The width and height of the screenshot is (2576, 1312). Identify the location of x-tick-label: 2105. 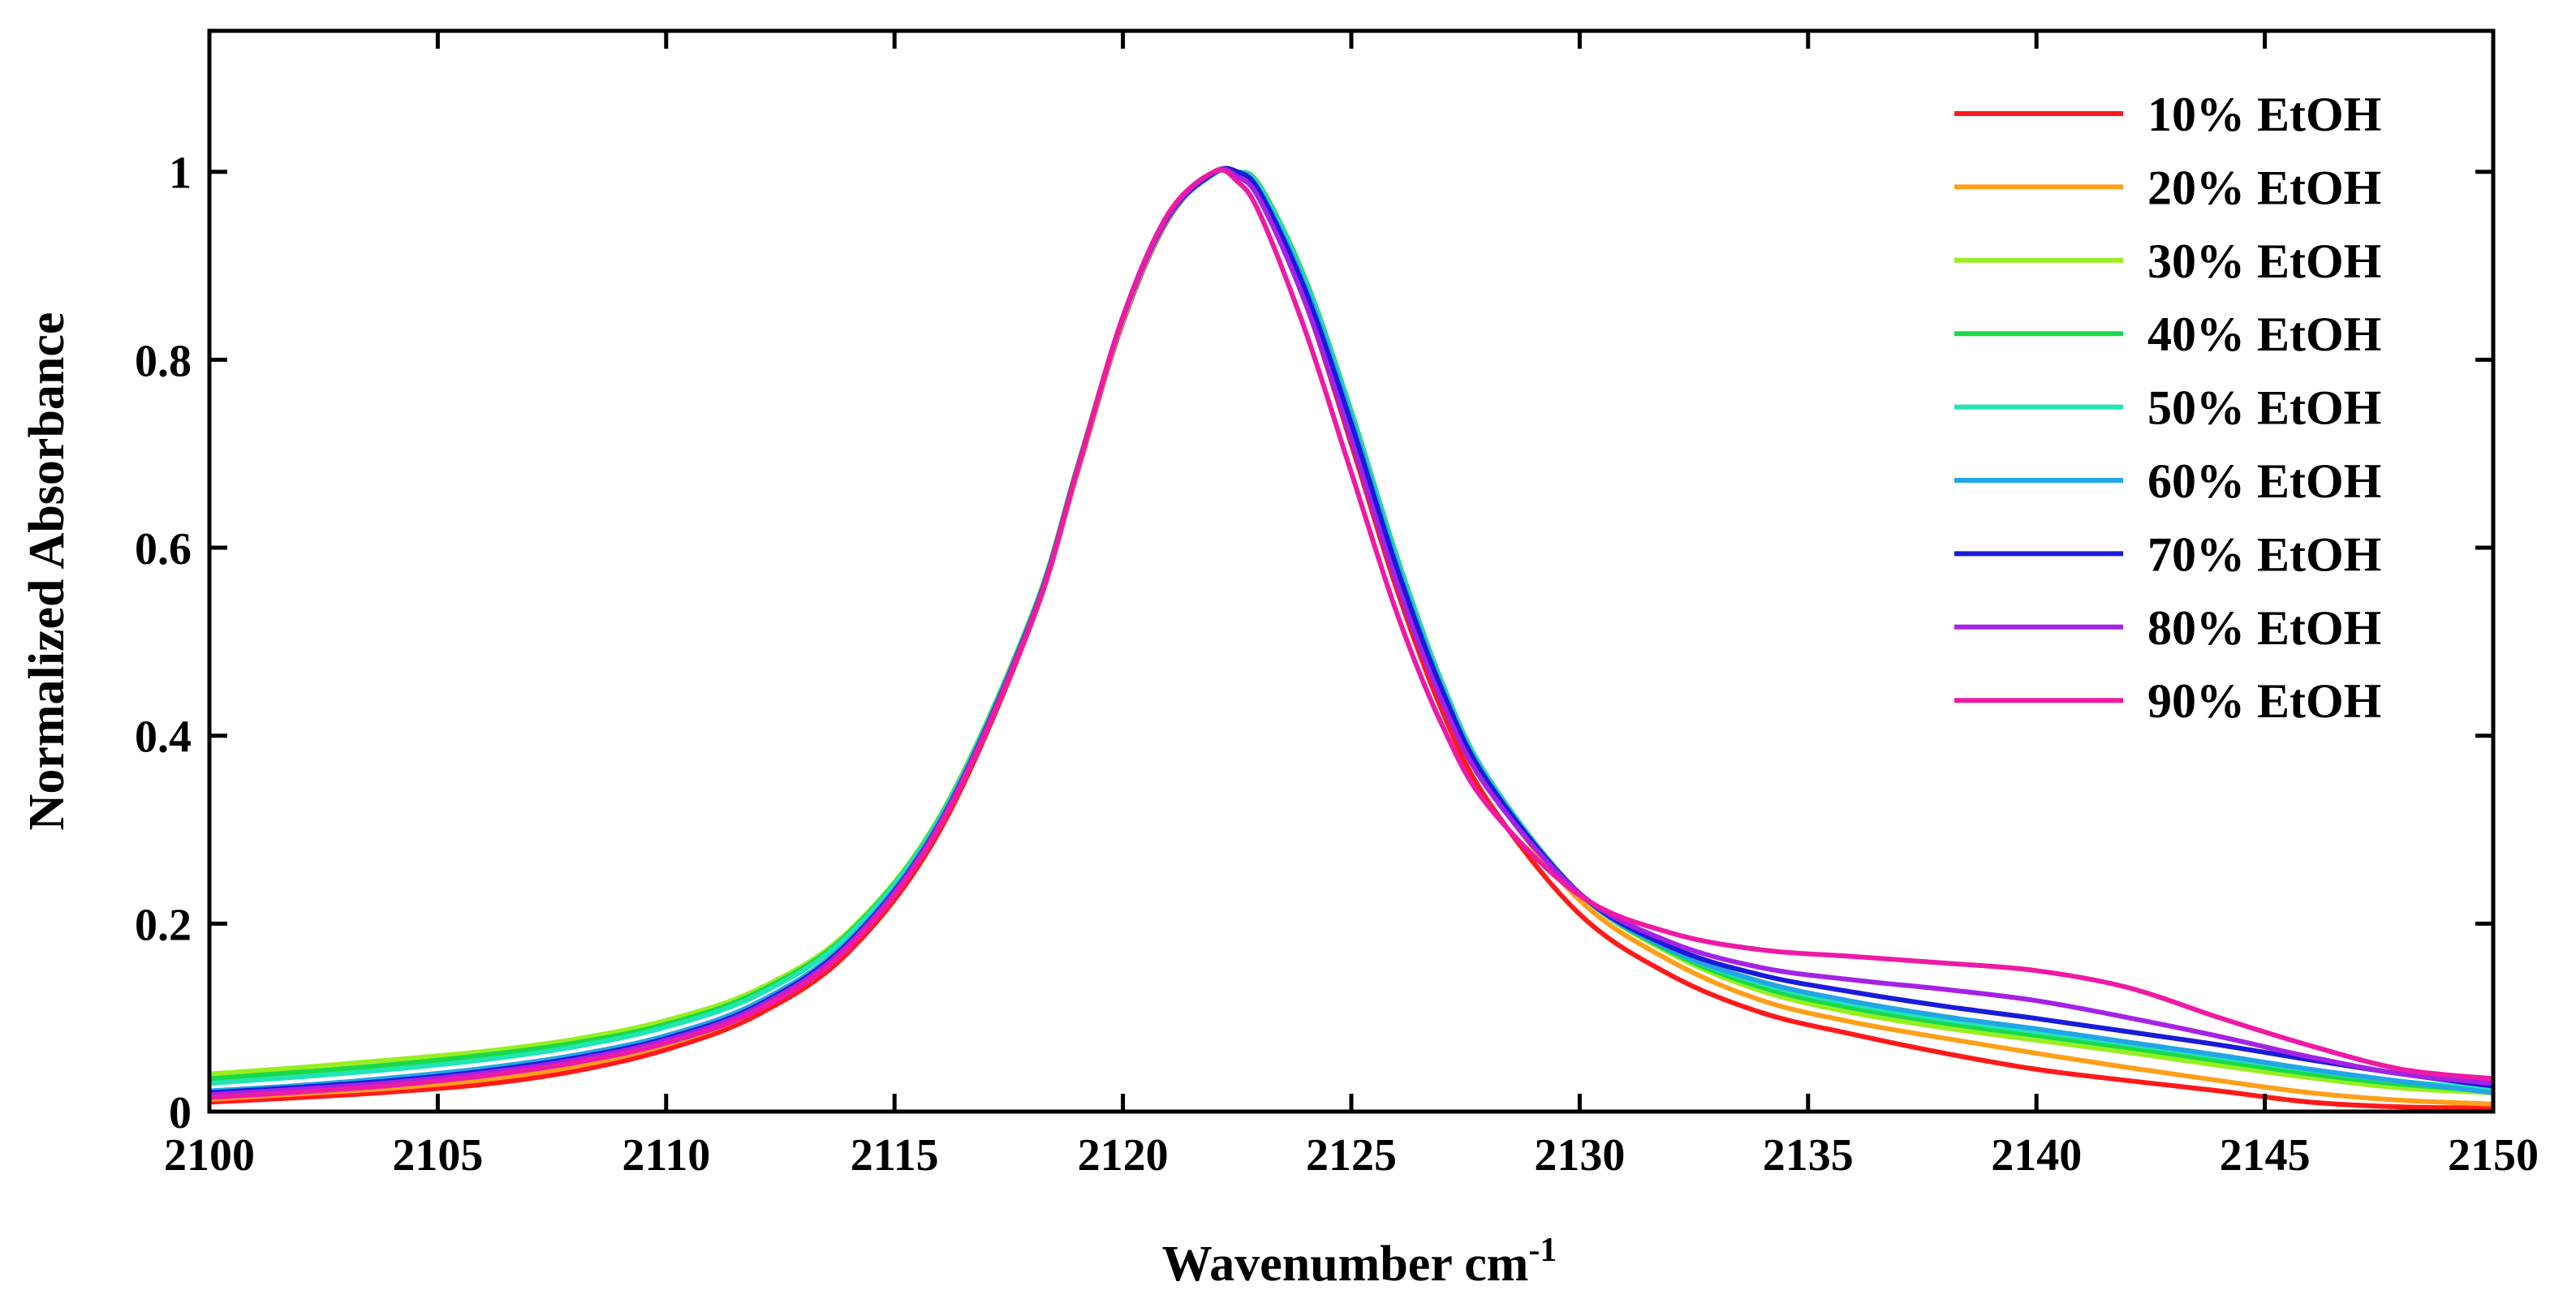
(437, 1155).